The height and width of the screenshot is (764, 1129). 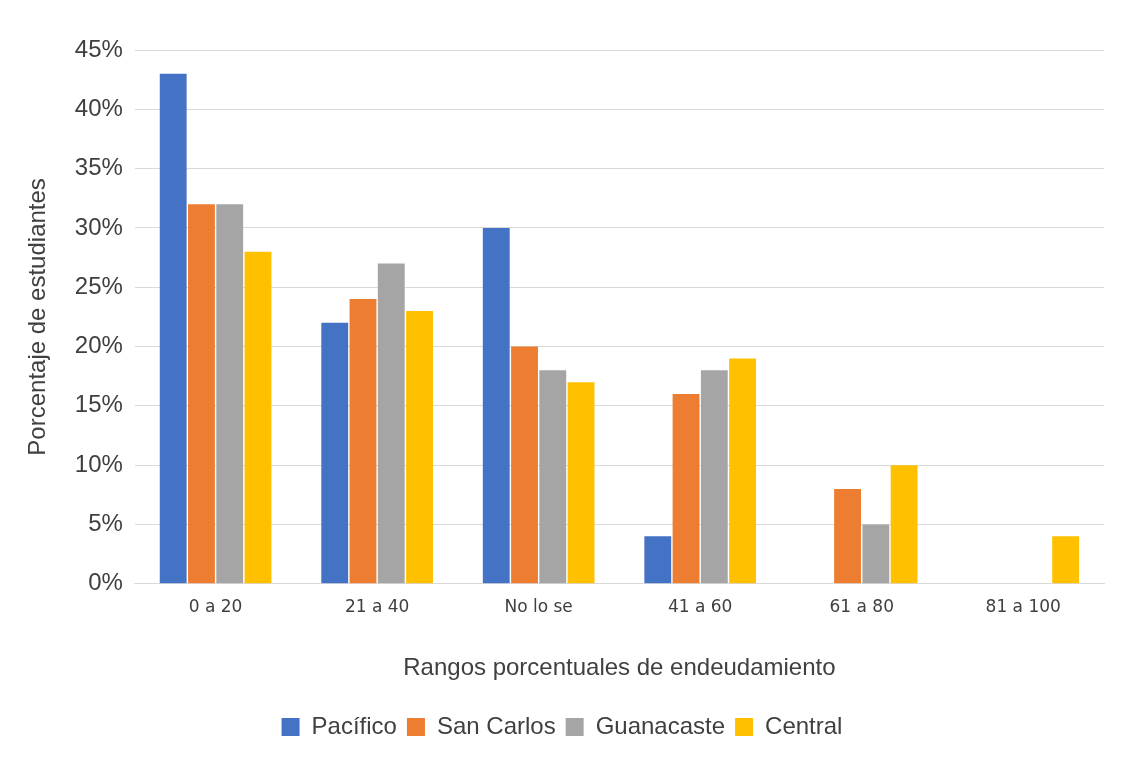 I want to click on y-tick-label: 20%, so click(x=98, y=345).